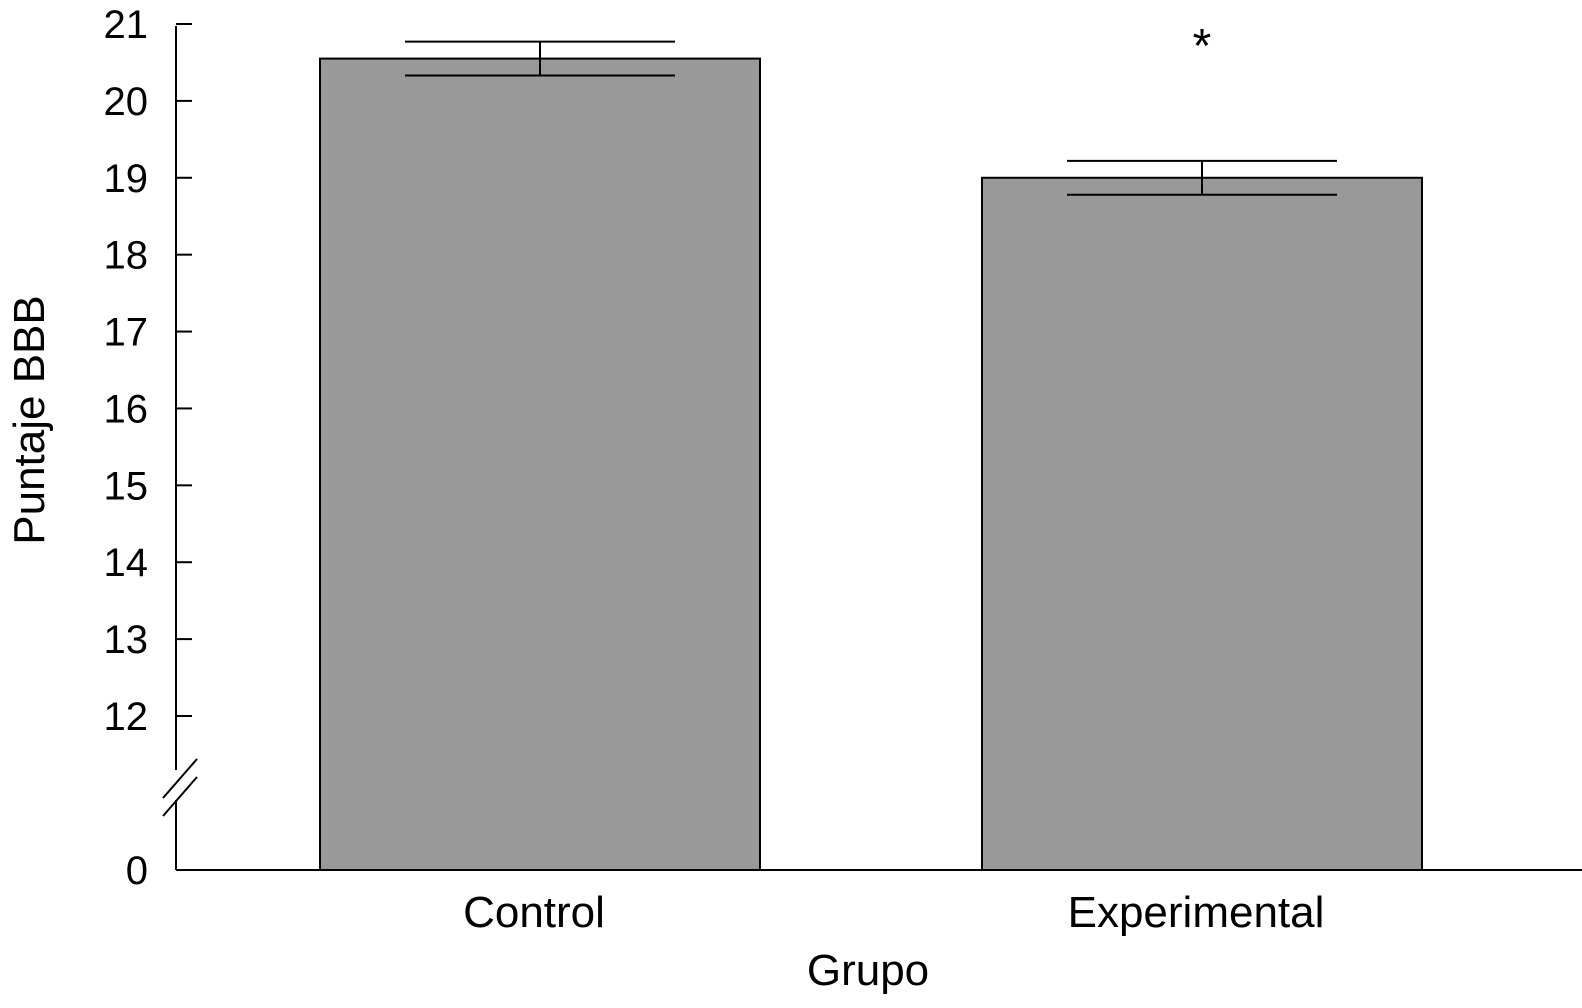 The width and height of the screenshot is (1582, 1008). Describe the element at coordinates (1196, 912) in the screenshot. I see `category-label-experimental: Experimental` at that location.